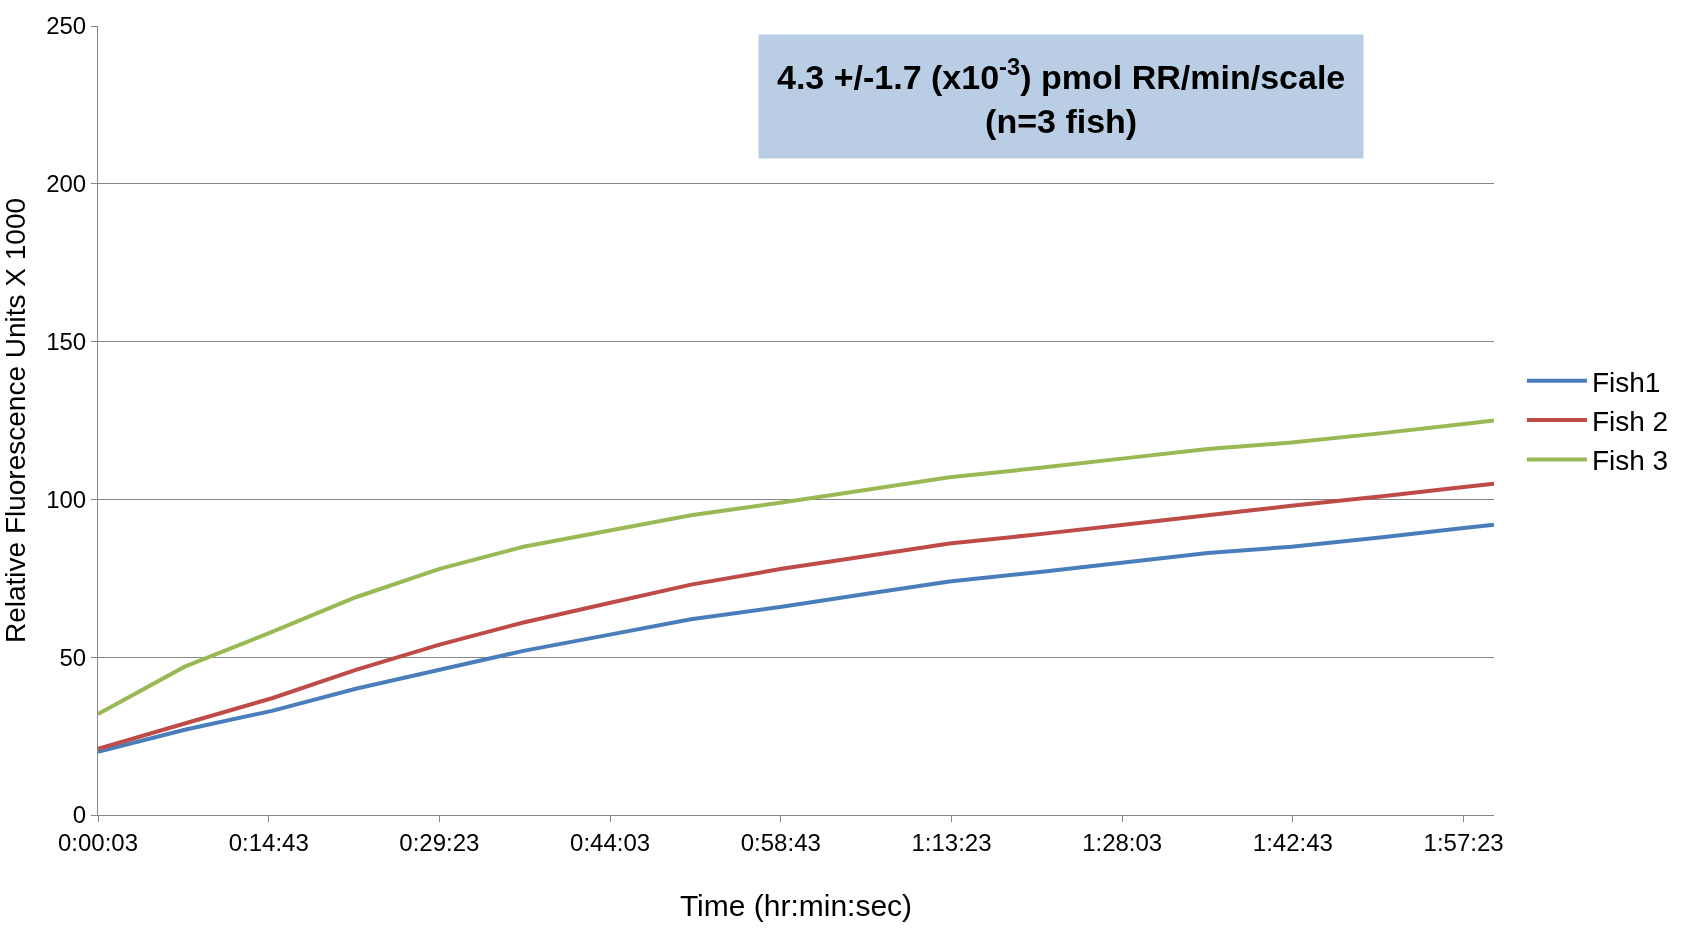 This screenshot has height=929, width=1686. What do you see at coordinates (79, 815) in the screenshot?
I see `y-tick-label: 0` at bounding box center [79, 815].